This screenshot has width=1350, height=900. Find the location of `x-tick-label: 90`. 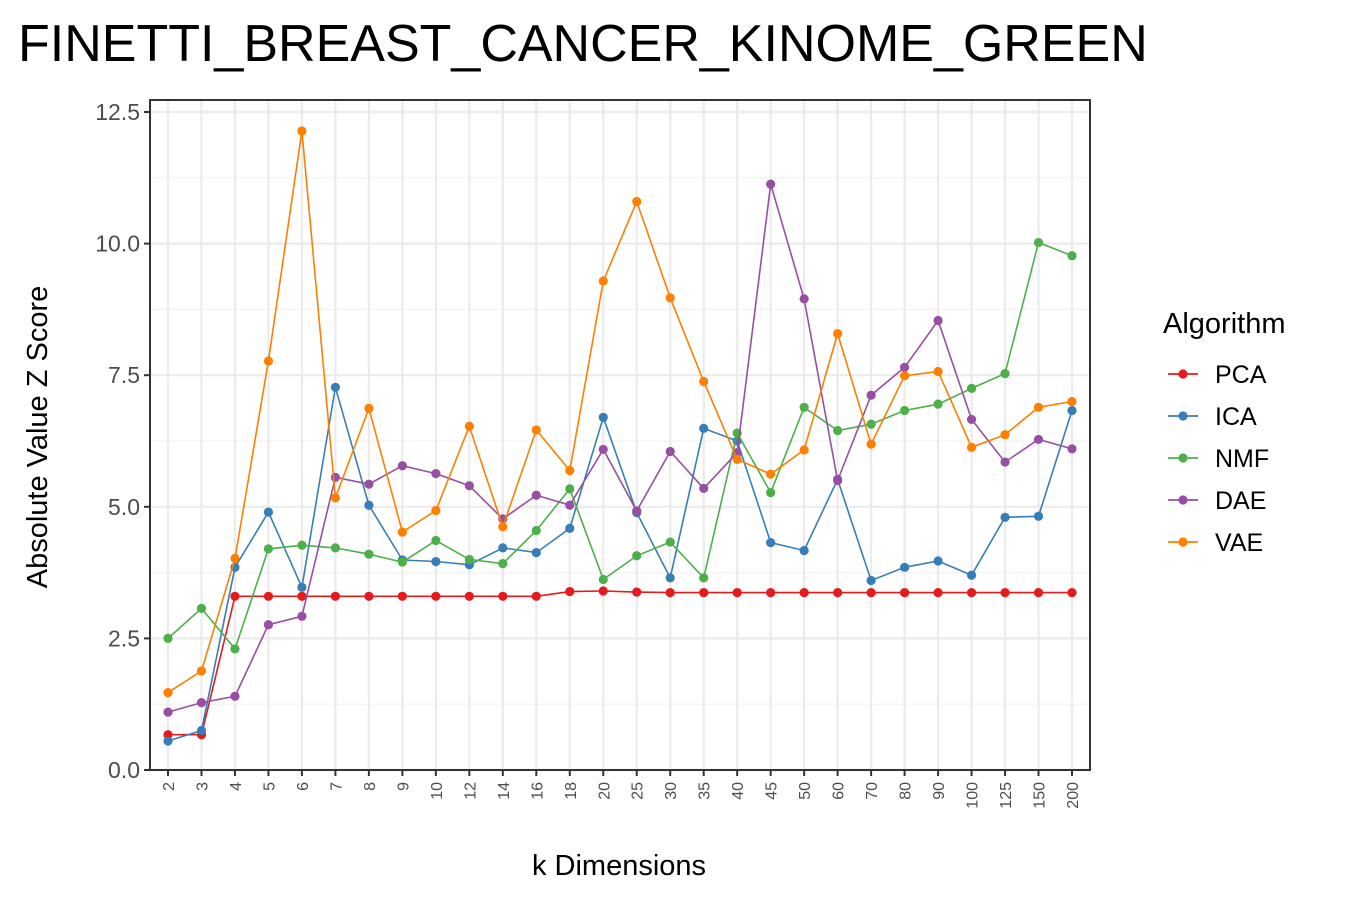

x-tick-label: 90 is located at coordinates (939, 791).